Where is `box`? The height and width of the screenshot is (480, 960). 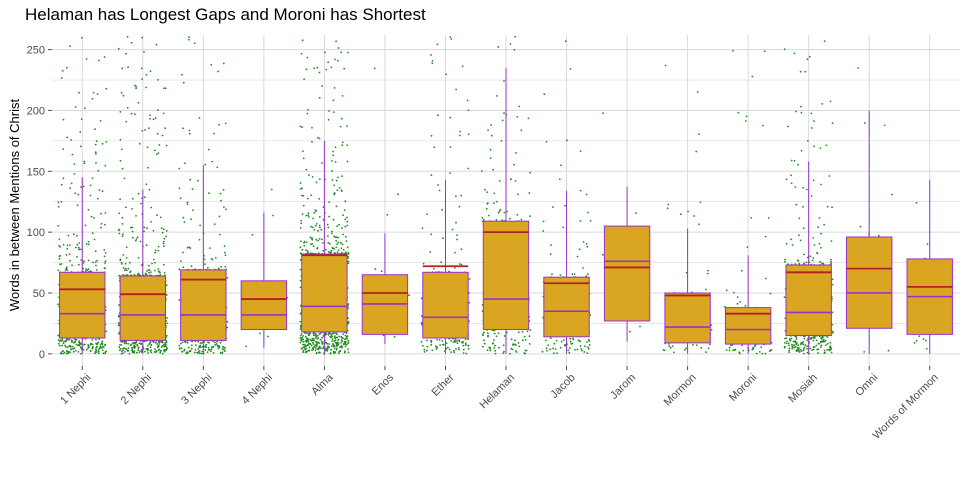 box is located at coordinates (687, 318).